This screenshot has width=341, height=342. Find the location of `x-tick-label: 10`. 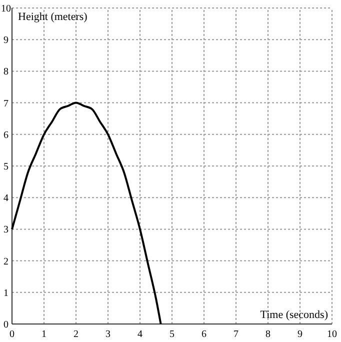

x-tick-label: 10 is located at coordinates (332, 334).